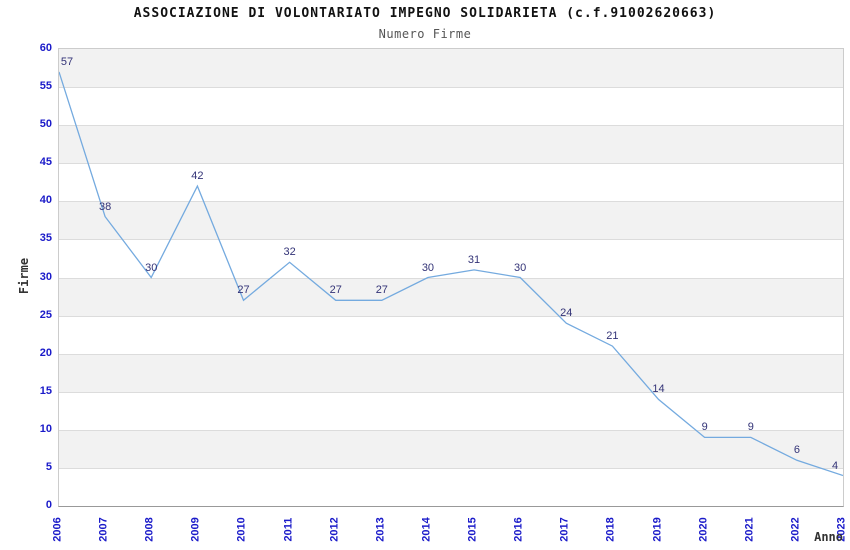 The height and width of the screenshot is (550, 850). I want to click on x-tick-label: 2019, so click(657, 529).